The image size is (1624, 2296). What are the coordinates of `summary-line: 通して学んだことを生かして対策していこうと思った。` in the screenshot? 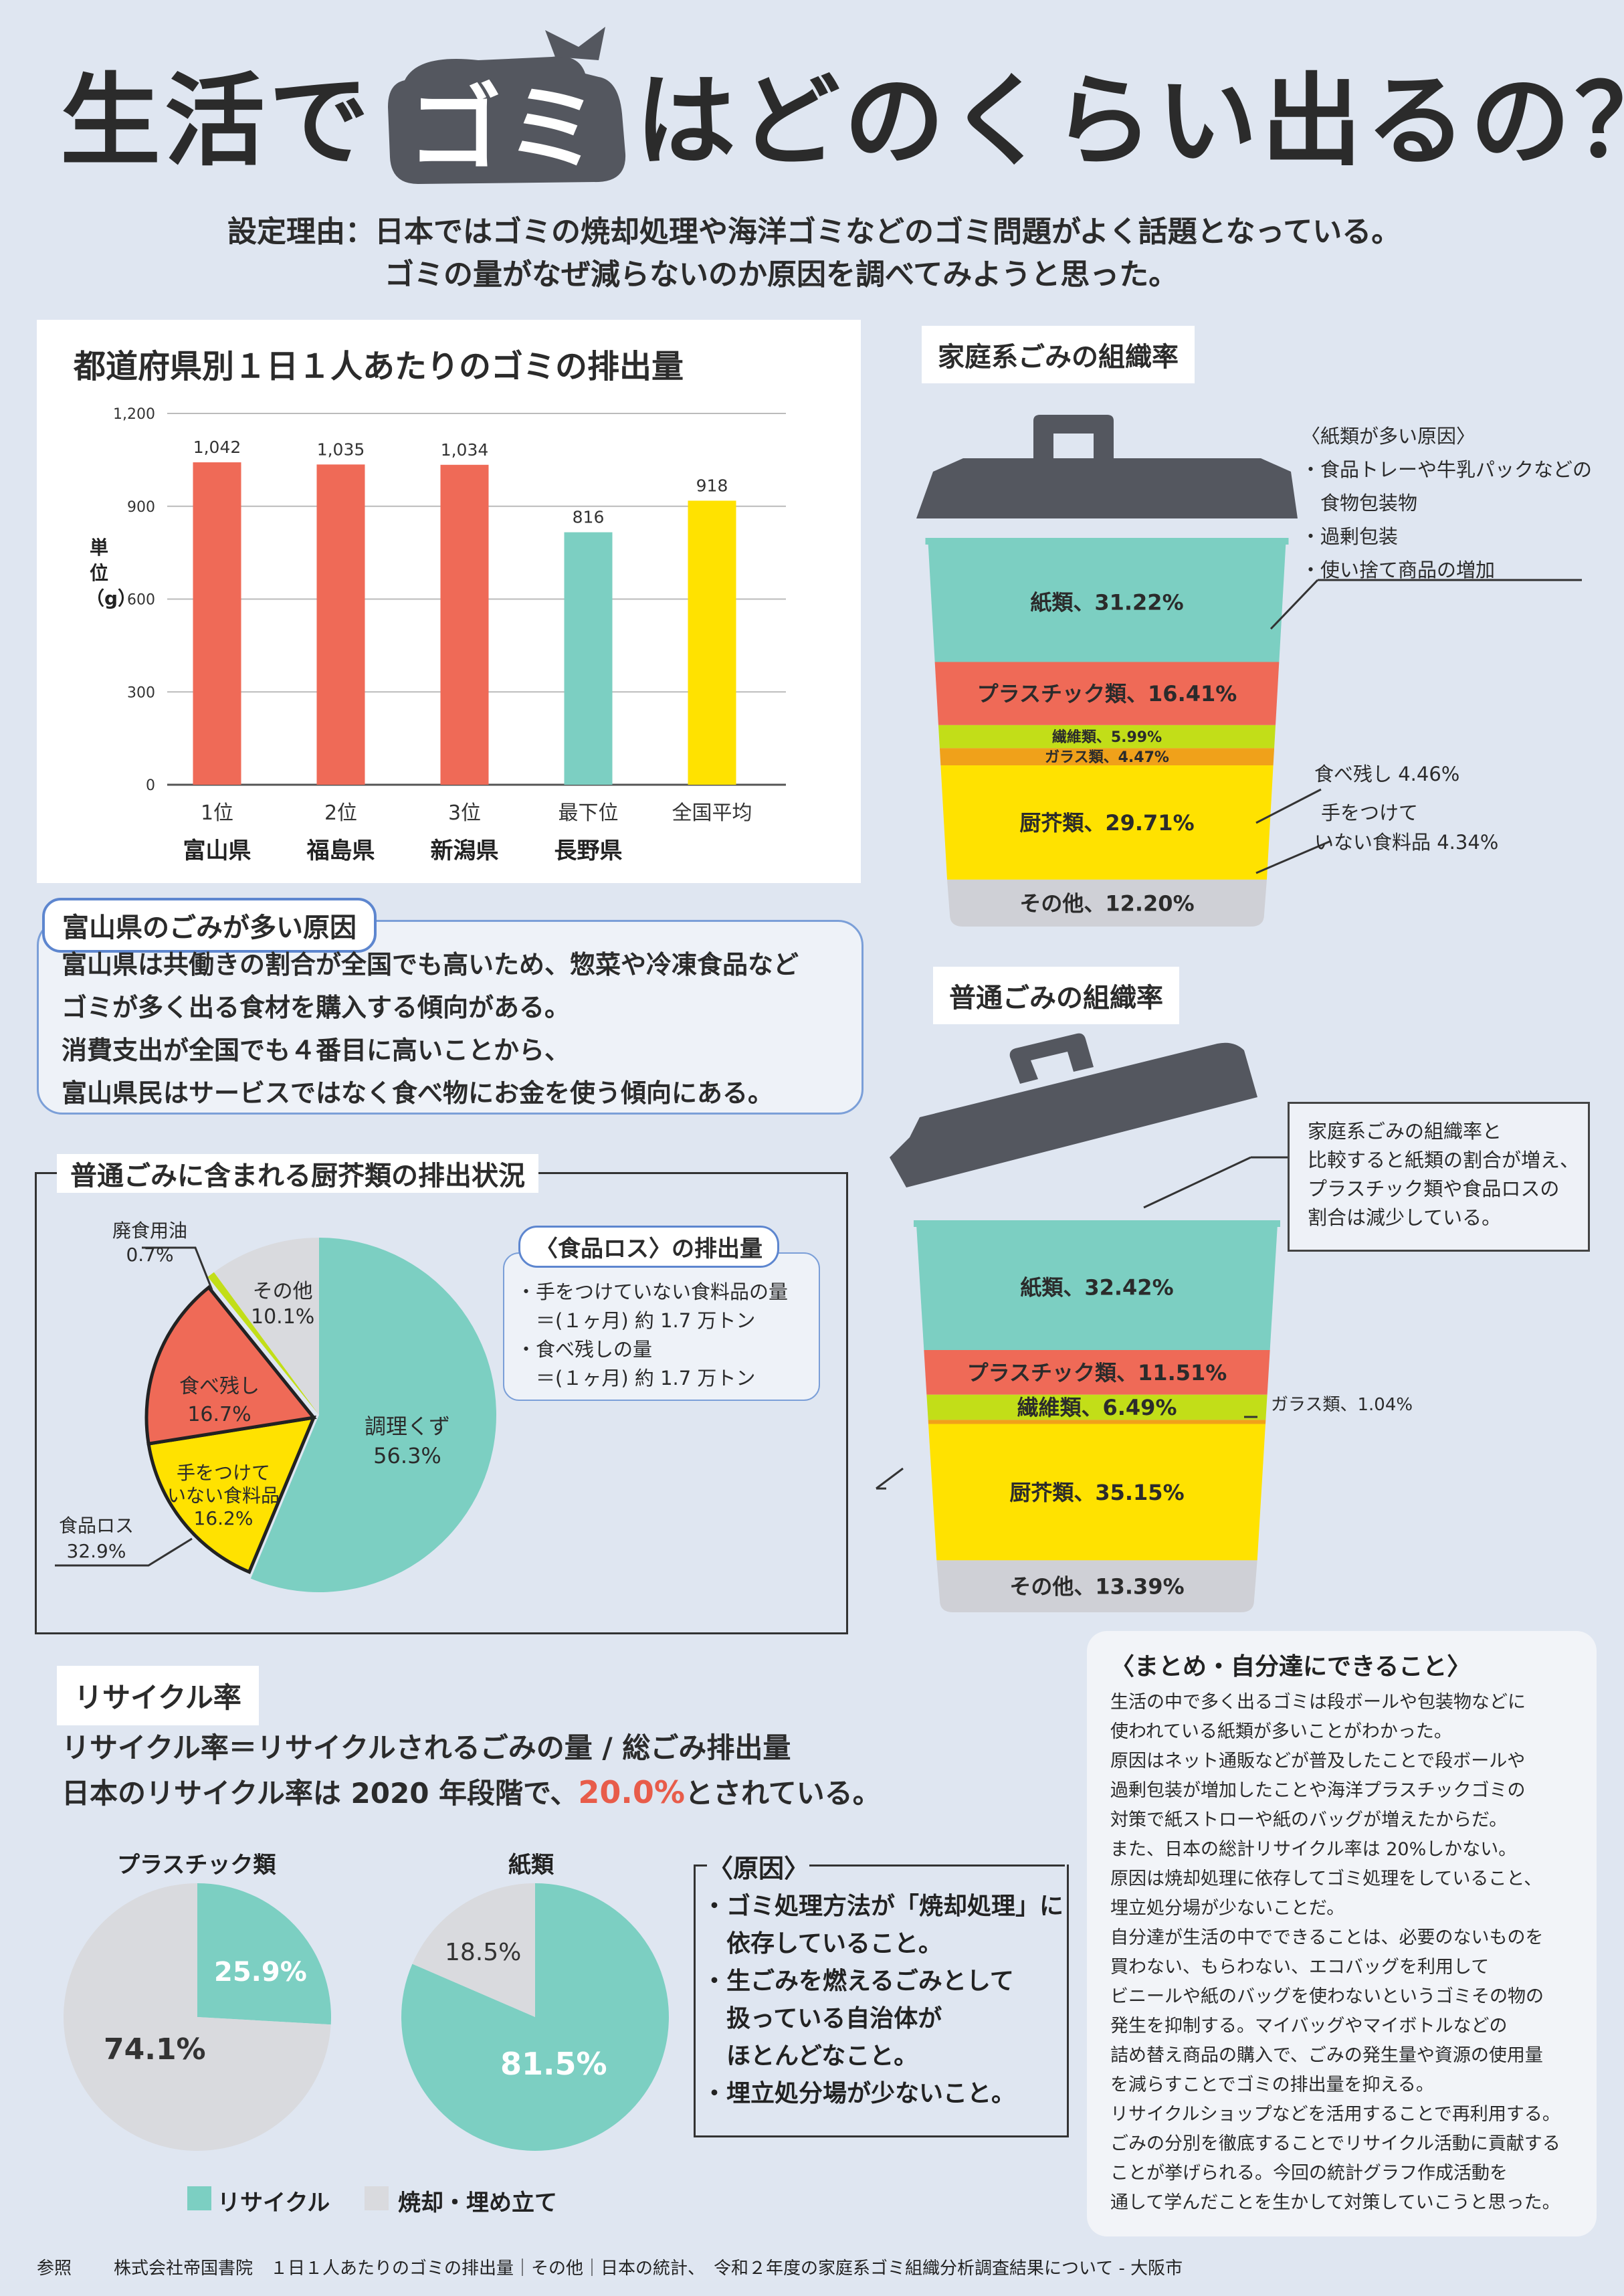 It's located at (1335, 2202).